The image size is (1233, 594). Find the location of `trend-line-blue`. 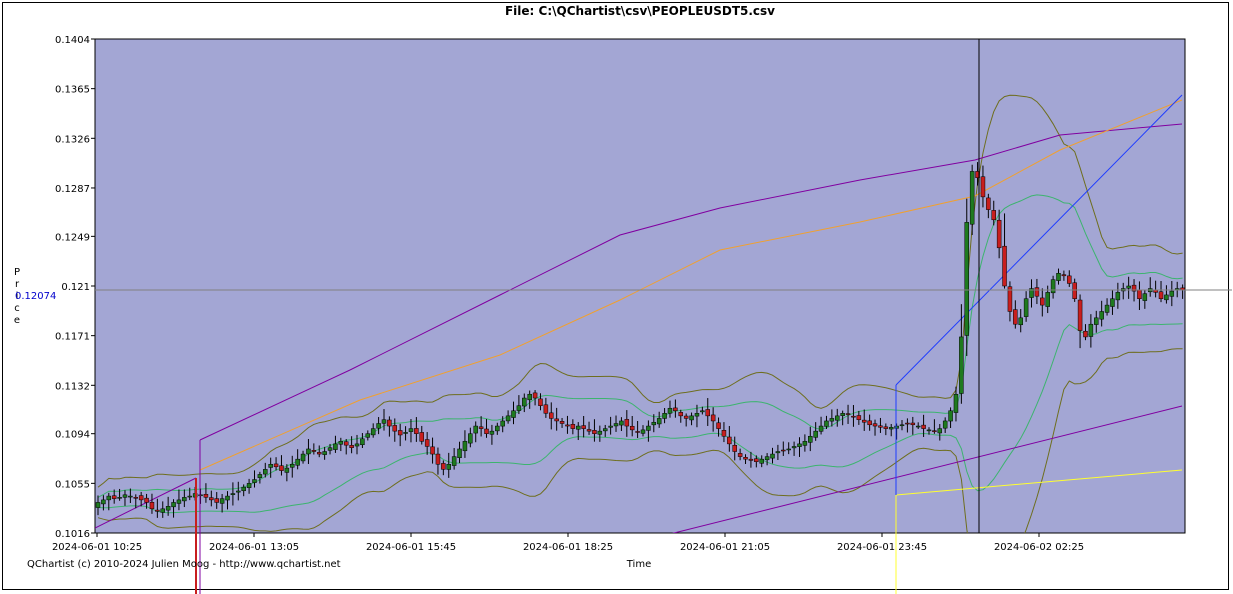

trend-line-blue is located at coordinates (1039, 240).